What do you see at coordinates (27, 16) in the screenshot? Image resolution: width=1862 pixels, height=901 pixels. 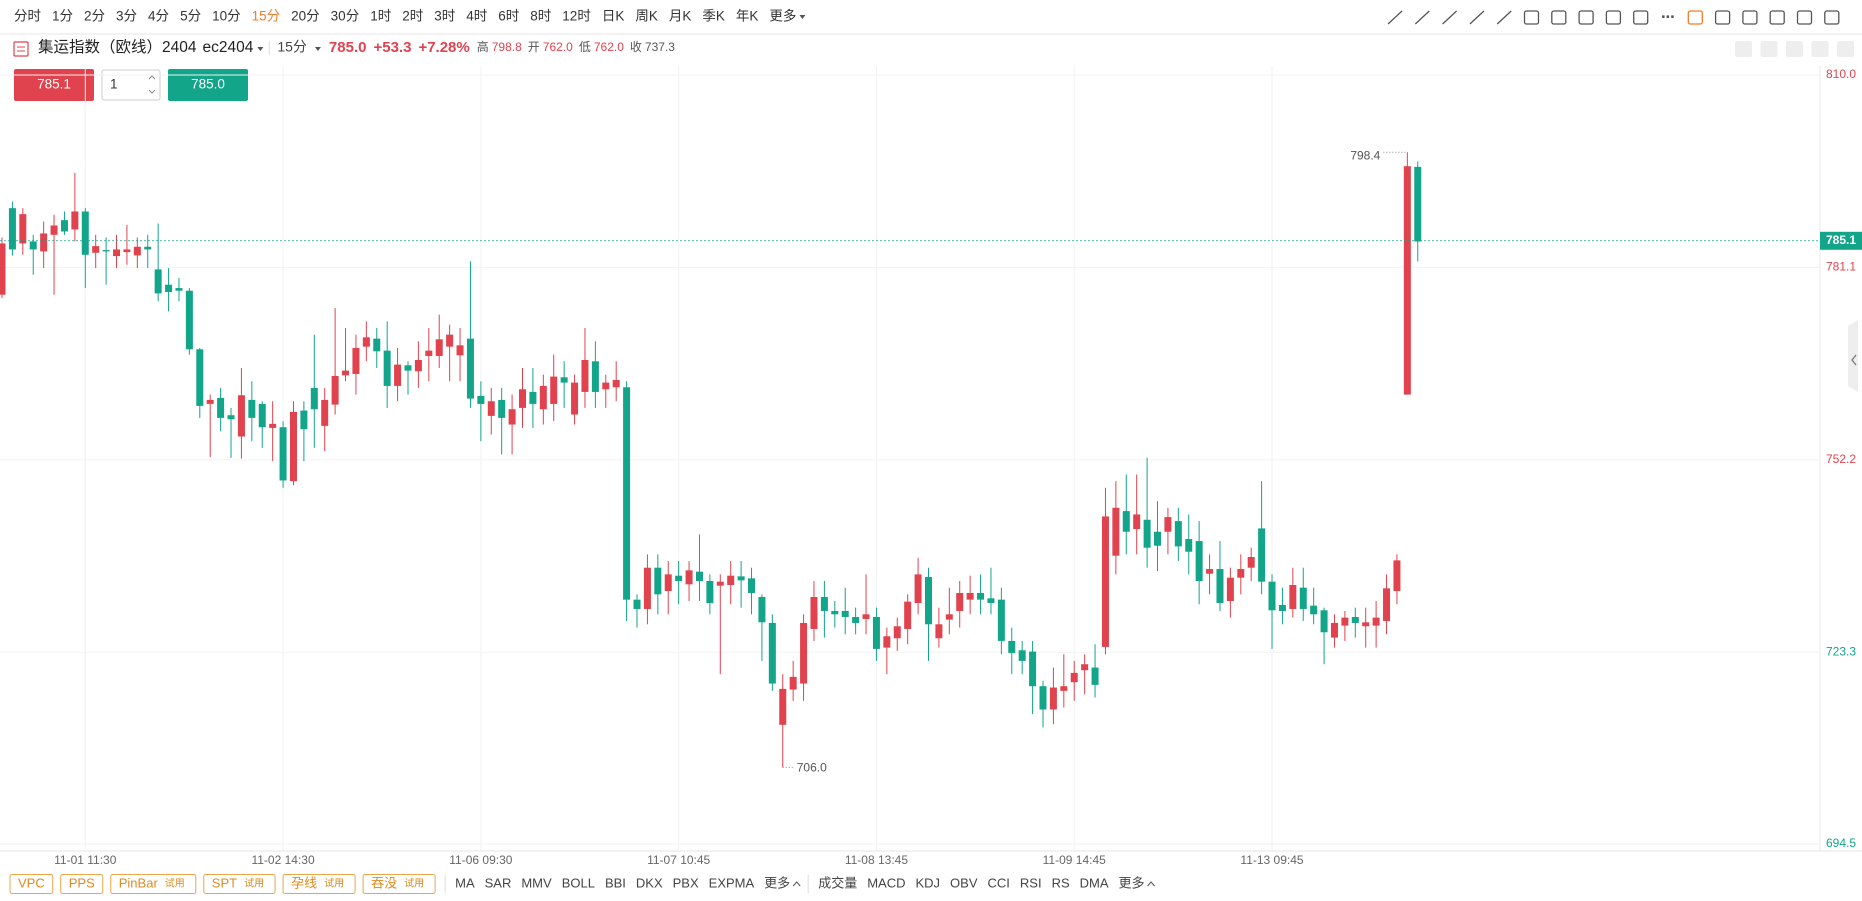 I see `period-tab: 分时` at bounding box center [27, 16].